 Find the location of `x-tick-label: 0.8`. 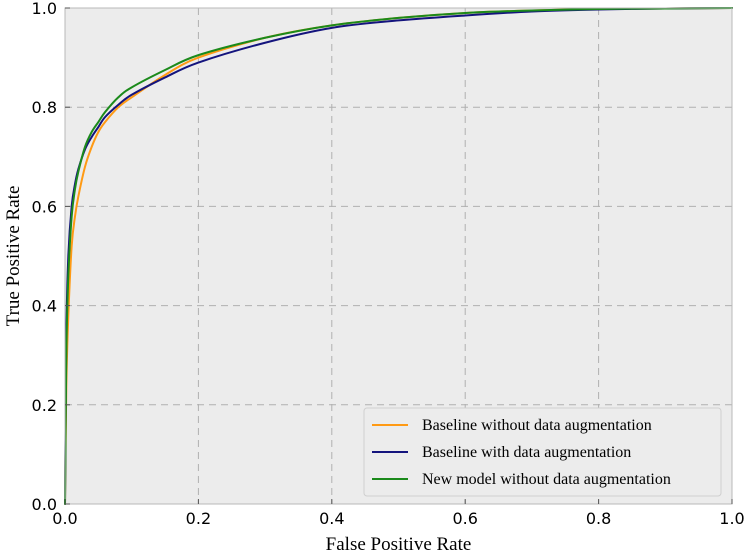

x-tick-label: 0.8 is located at coordinates (598, 518).